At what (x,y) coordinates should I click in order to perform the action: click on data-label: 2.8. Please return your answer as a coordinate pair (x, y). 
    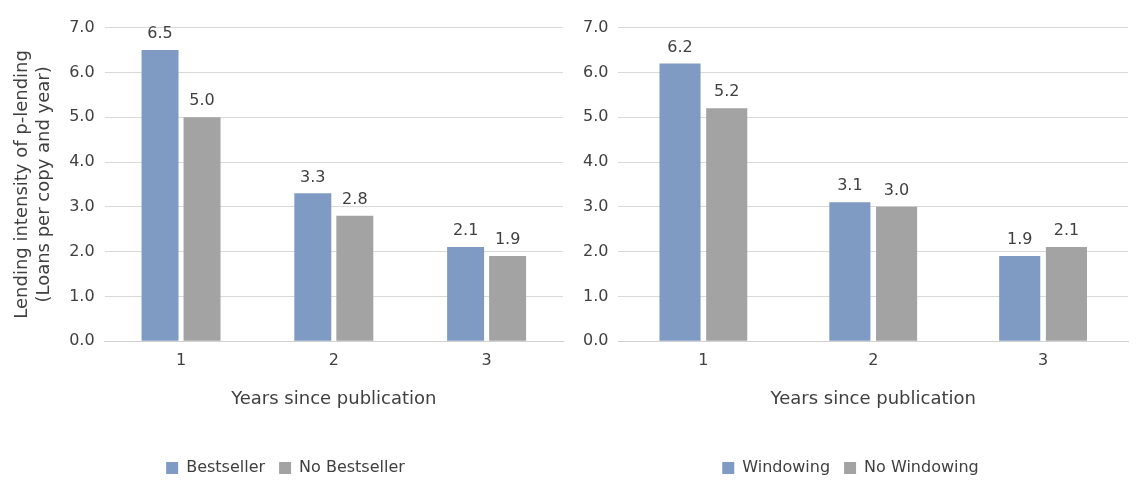
    Looking at the image, I should click on (355, 198).